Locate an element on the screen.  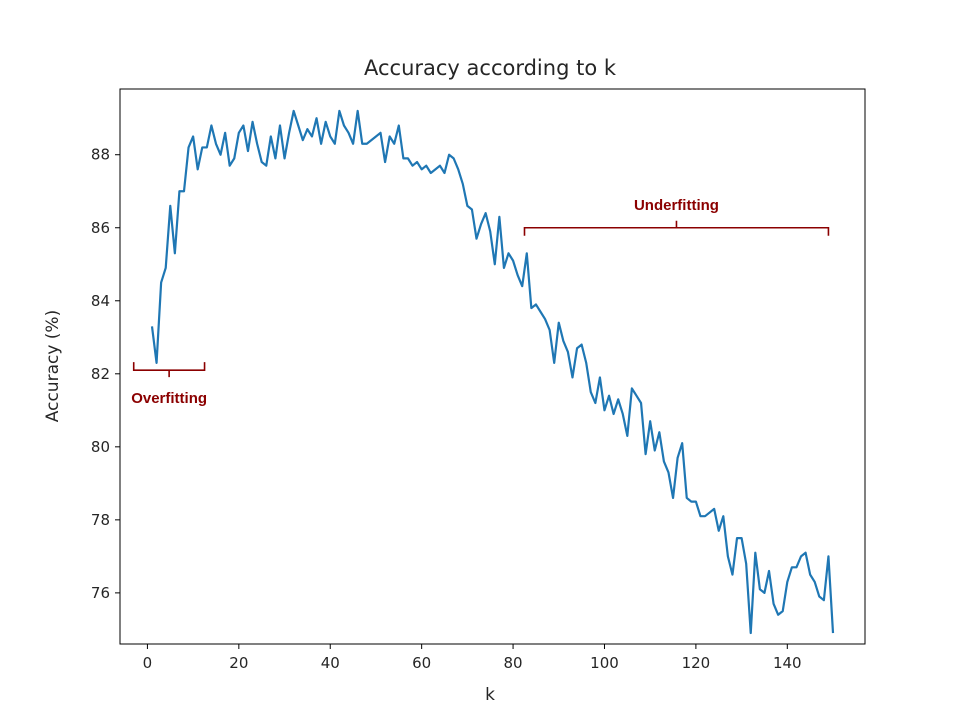
y-axis: 76 78 80 82 84 86 88 is located at coordinates (105, 374).